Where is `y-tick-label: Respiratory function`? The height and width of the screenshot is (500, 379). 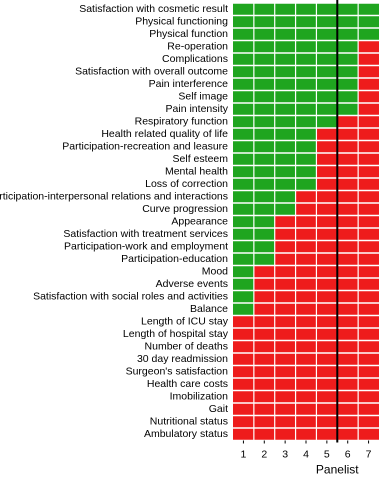 y-tick-label: Respiratory function is located at coordinates (182, 122).